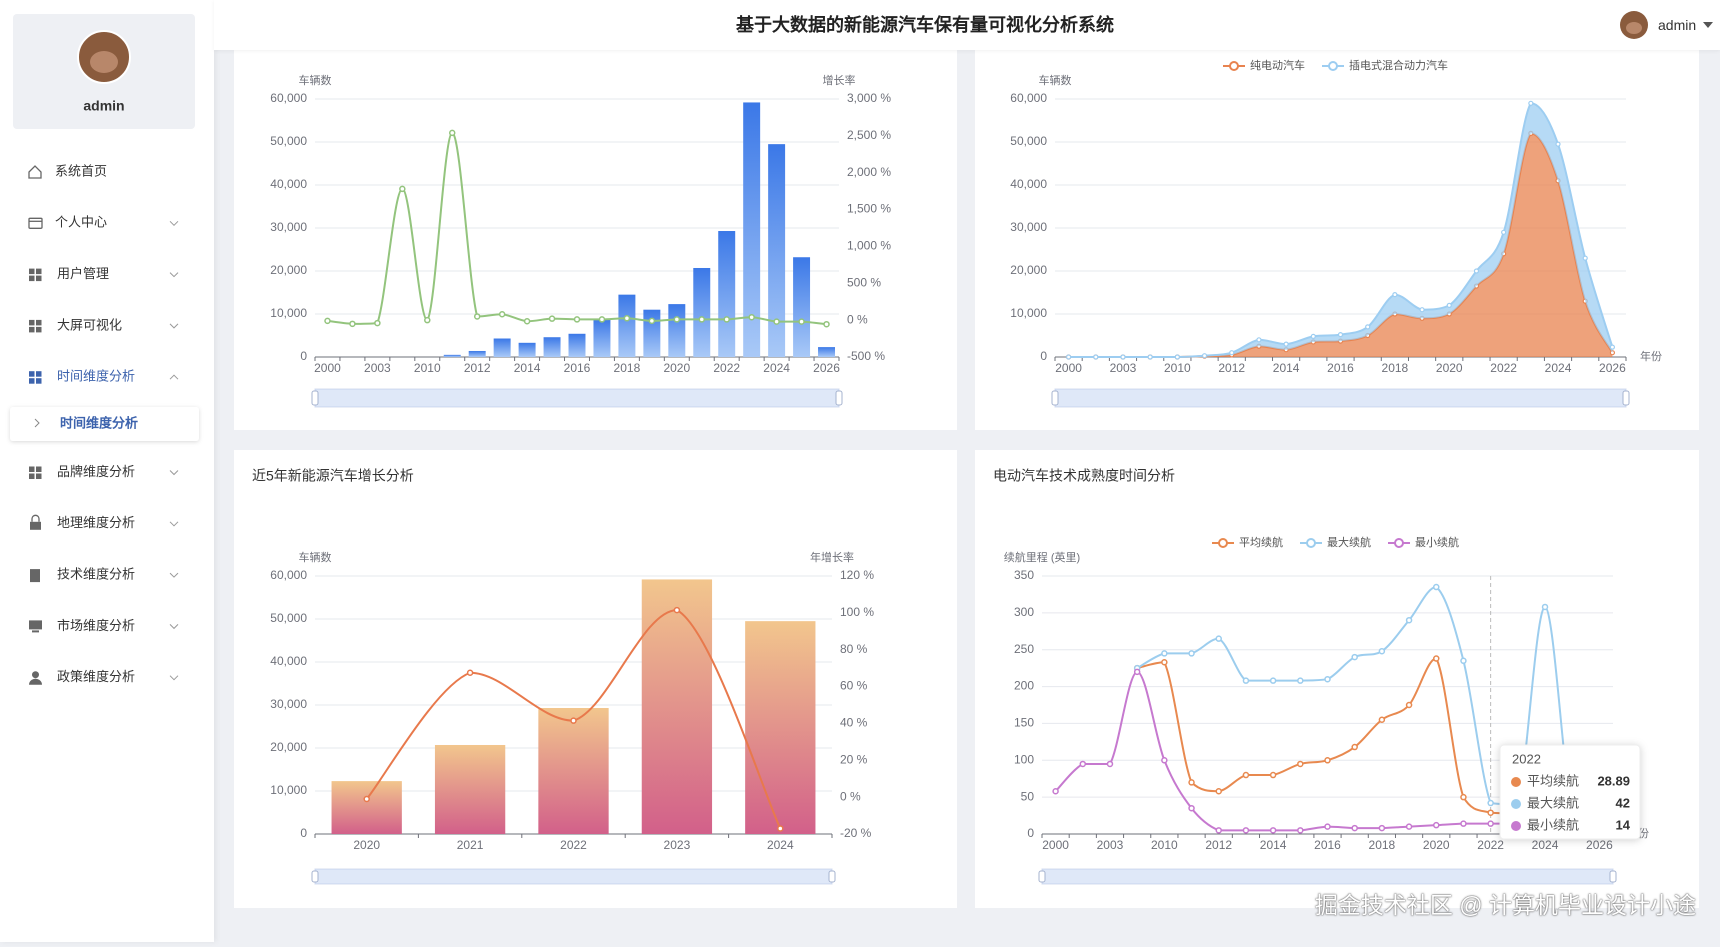 This screenshot has height=947, width=1720. I want to click on chevron, so click(174, 524).